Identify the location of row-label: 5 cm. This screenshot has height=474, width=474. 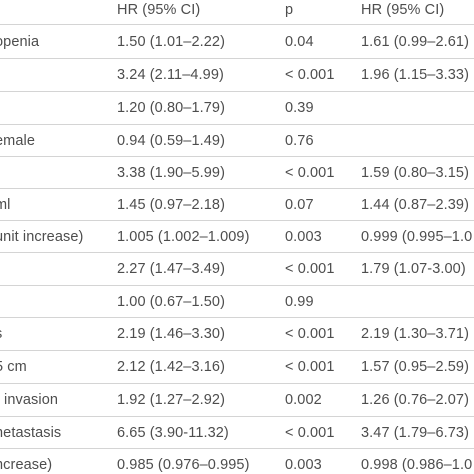
(13, 367).